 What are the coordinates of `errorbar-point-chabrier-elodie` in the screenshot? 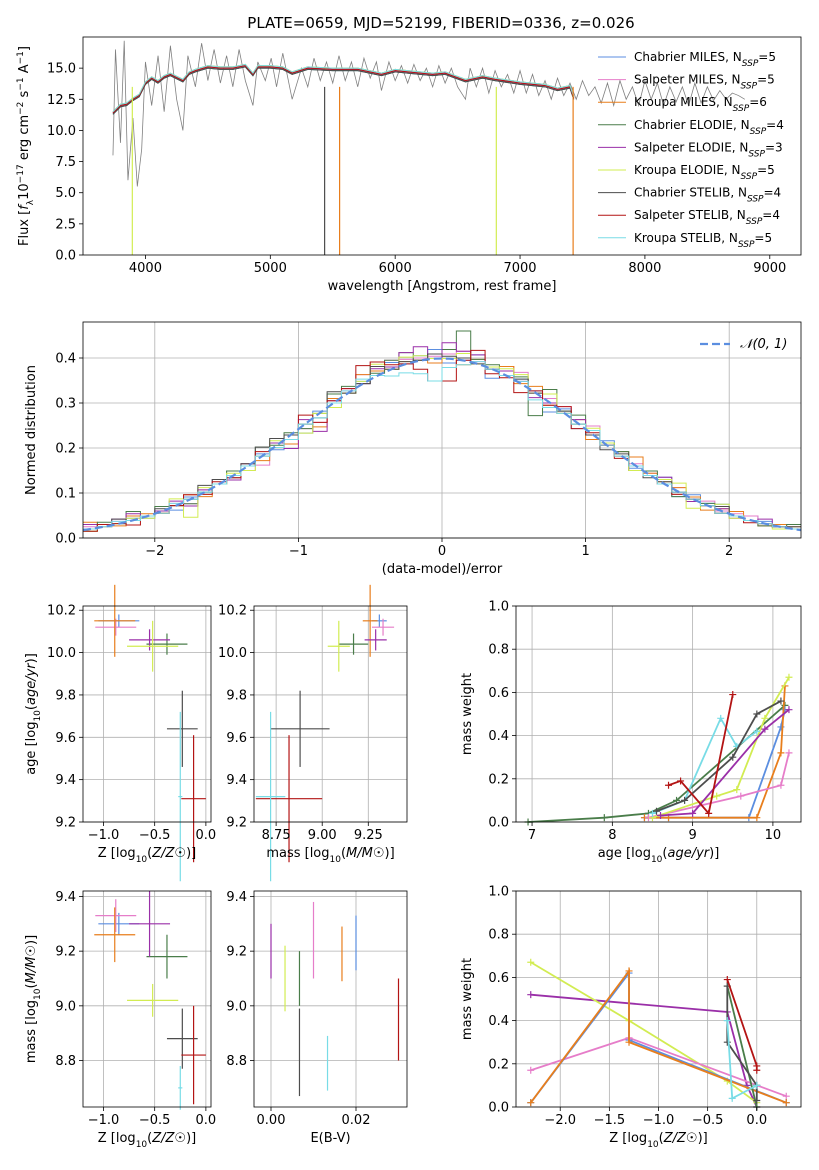 It's located at (353, 644).